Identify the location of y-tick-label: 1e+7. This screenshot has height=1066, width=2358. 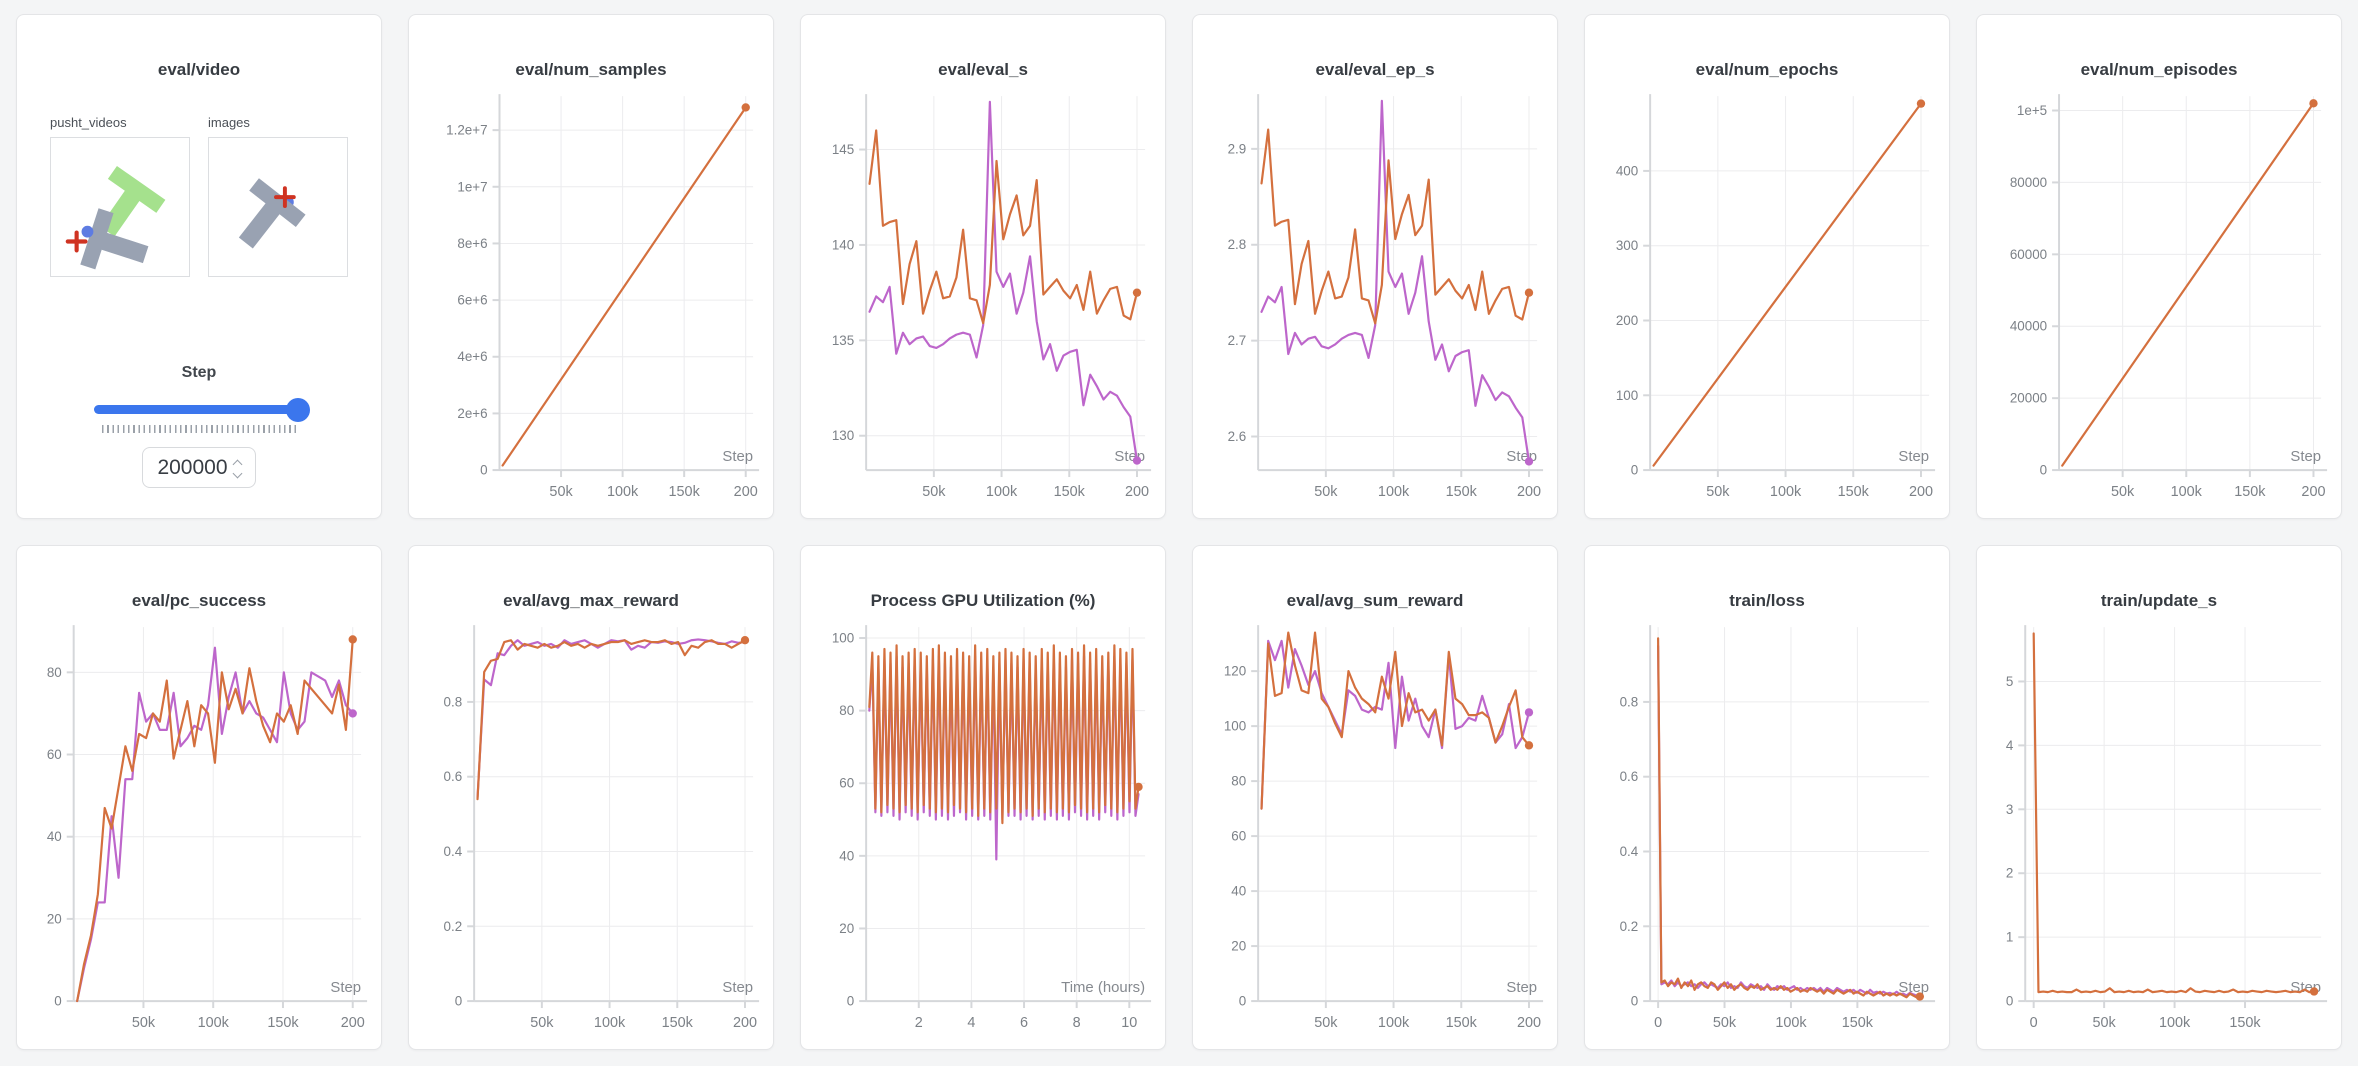
(472, 186).